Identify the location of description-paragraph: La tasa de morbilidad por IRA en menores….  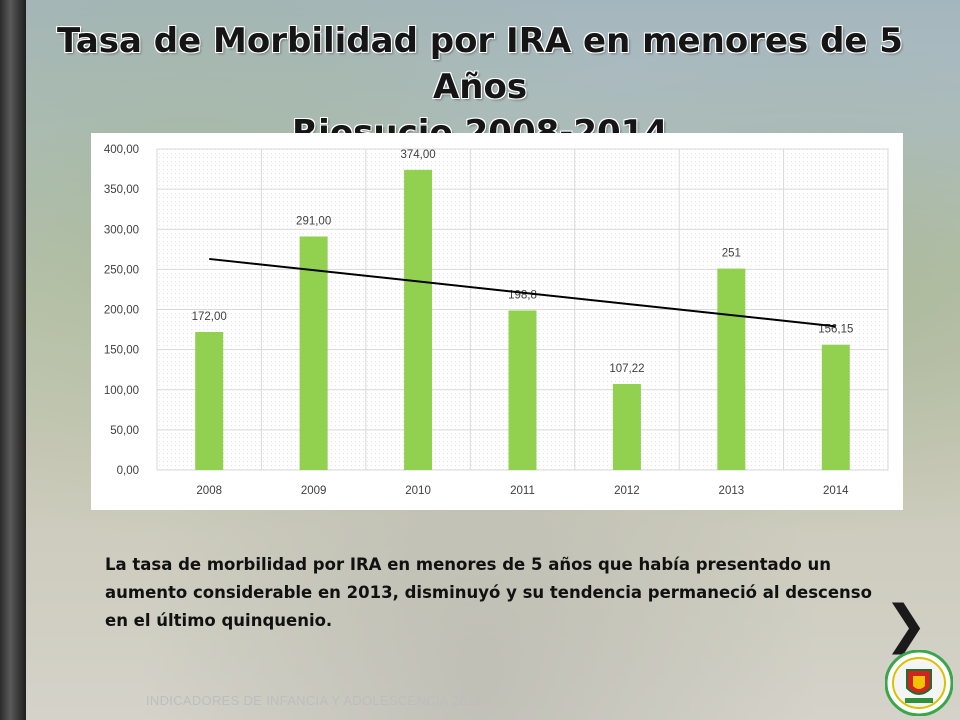
(488, 592).